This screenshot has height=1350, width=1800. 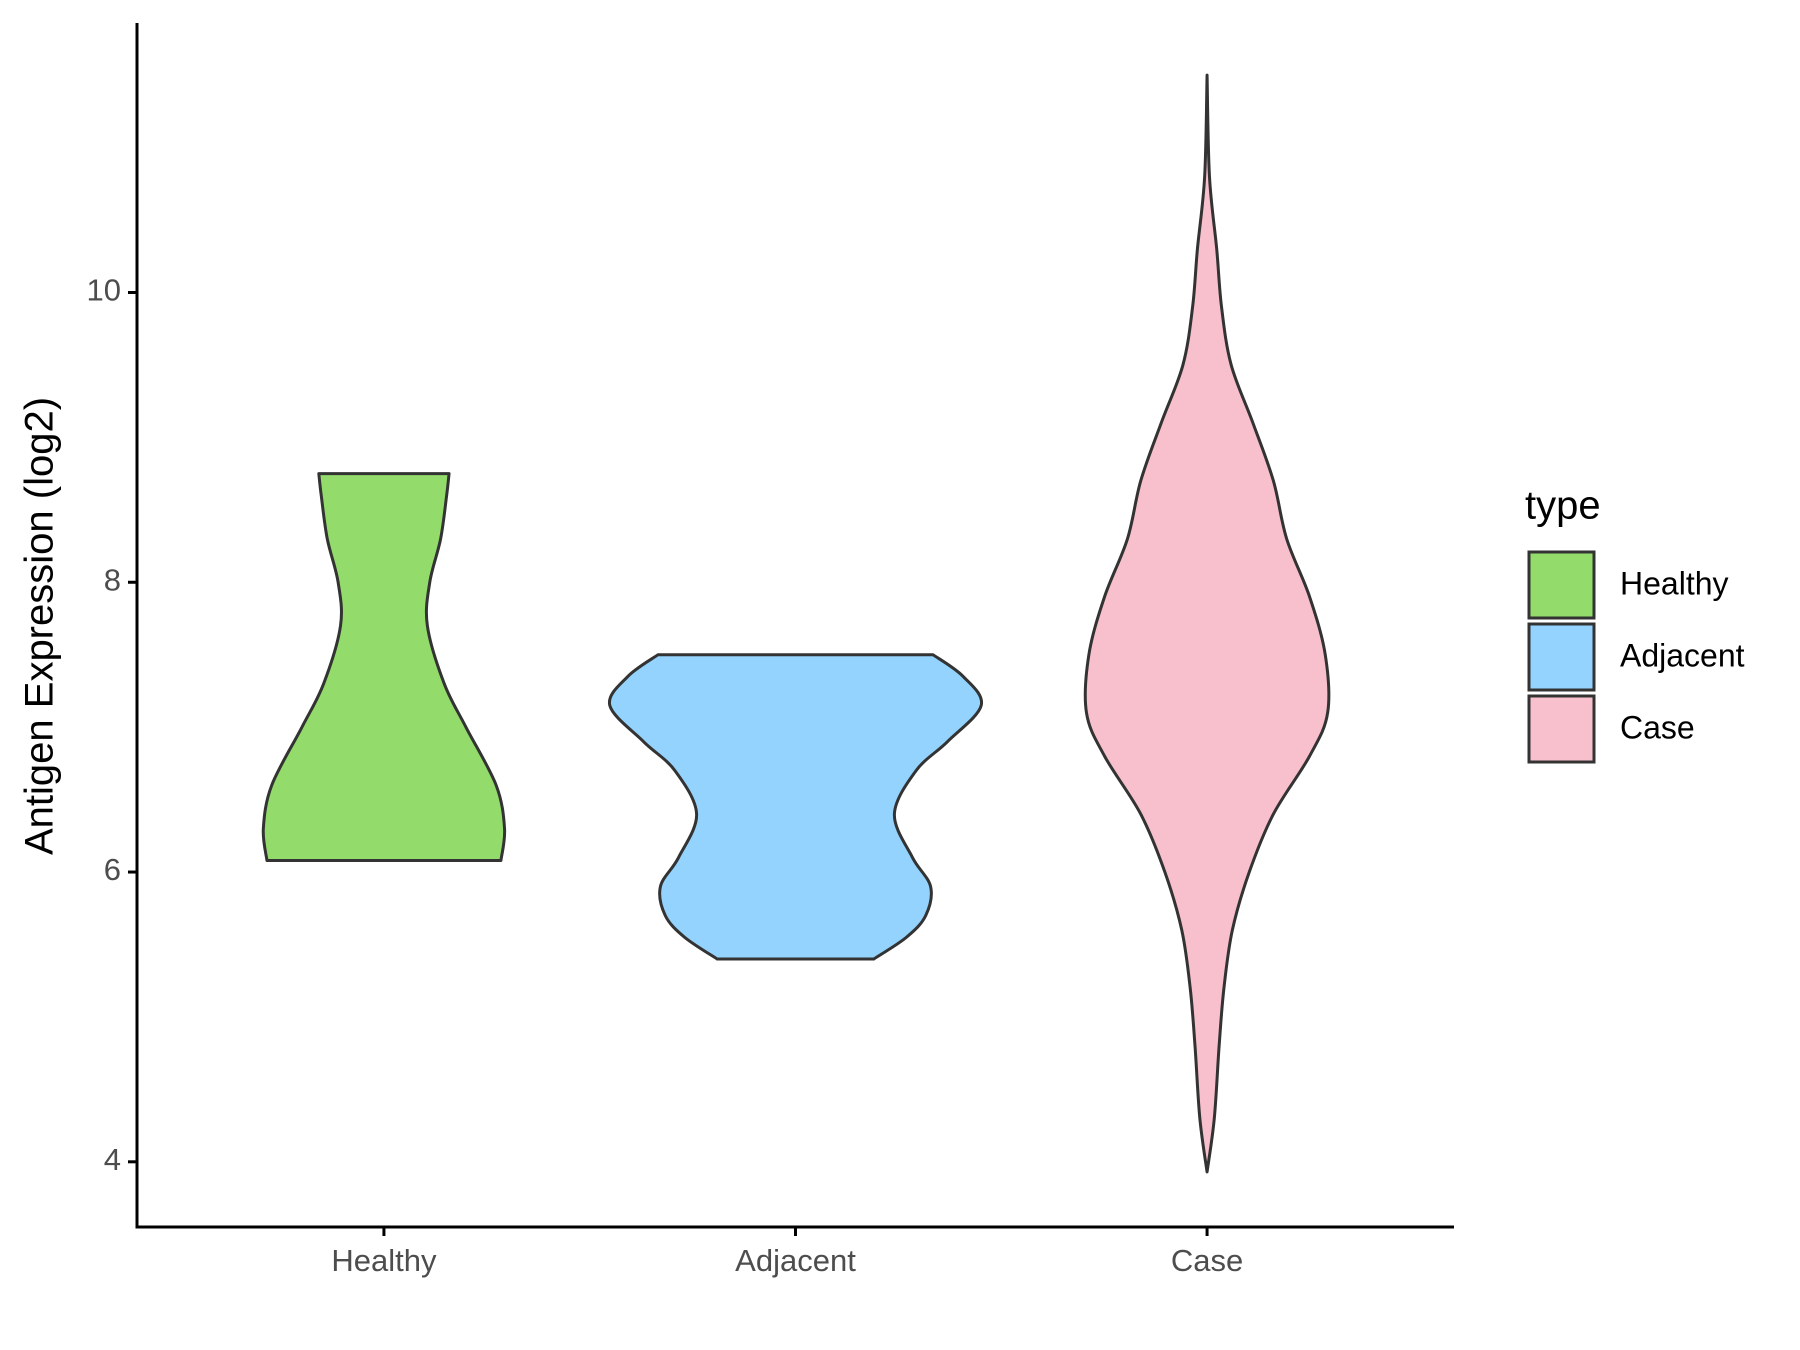 What do you see at coordinates (112, 1159) in the screenshot?
I see `y-tick-label: 4` at bounding box center [112, 1159].